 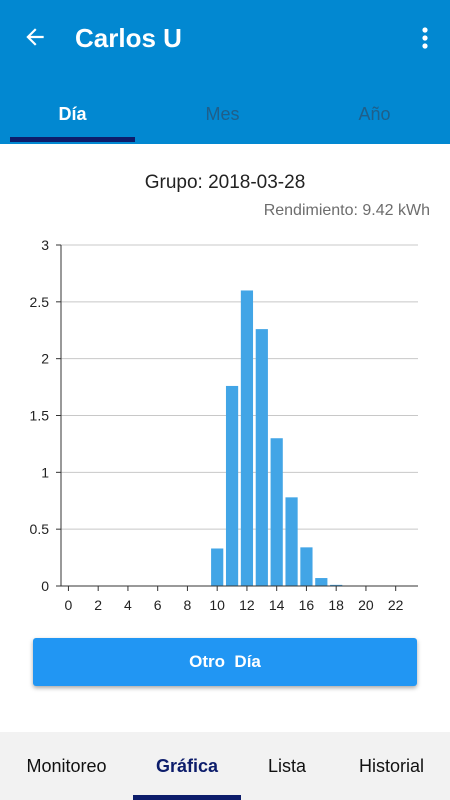 What do you see at coordinates (366, 605) in the screenshot?
I see `x-tick-label: 20` at bounding box center [366, 605].